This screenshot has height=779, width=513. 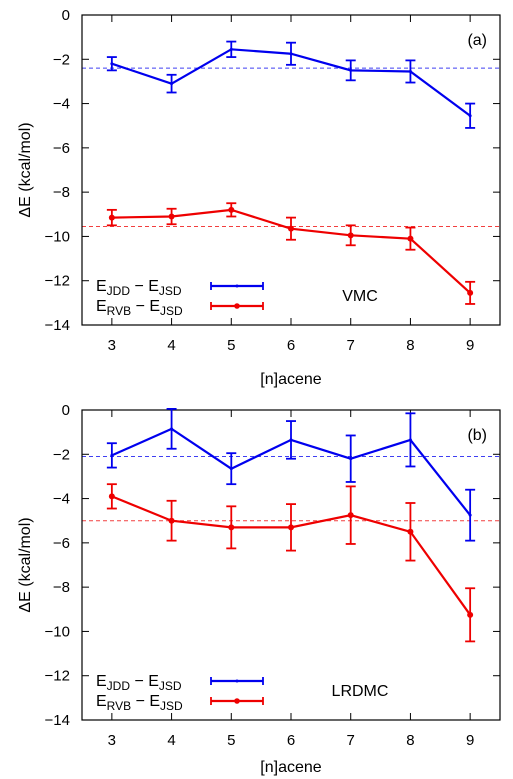 What do you see at coordinates (477, 40) in the screenshot?
I see `panel-label: (a)` at bounding box center [477, 40].